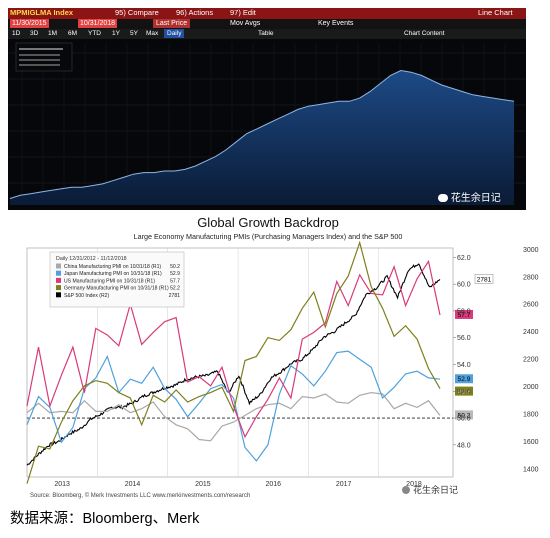  Describe the element at coordinates (531, 387) in the screenshot. I see `spx-tick-label: 2000` at that location.